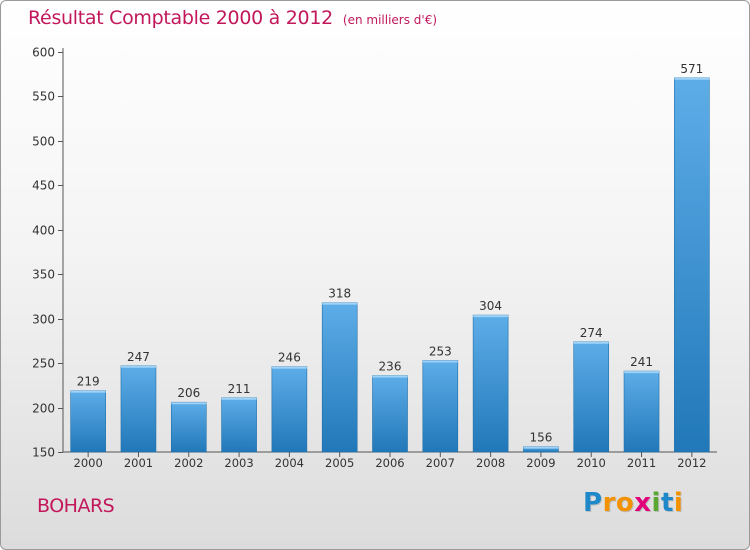  I want to click on data-label: 571, so click(691, 69).